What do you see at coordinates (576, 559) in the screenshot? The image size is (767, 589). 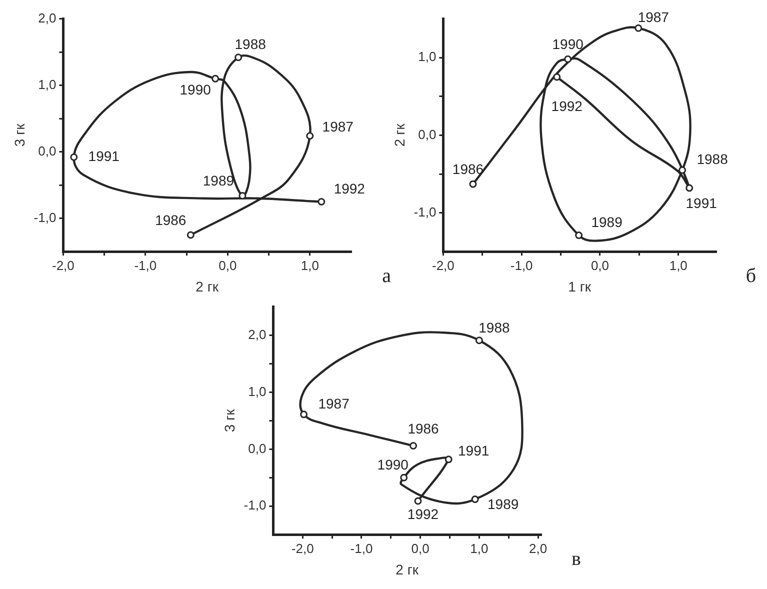 I see `text: в` at bounding box center [576, 559].